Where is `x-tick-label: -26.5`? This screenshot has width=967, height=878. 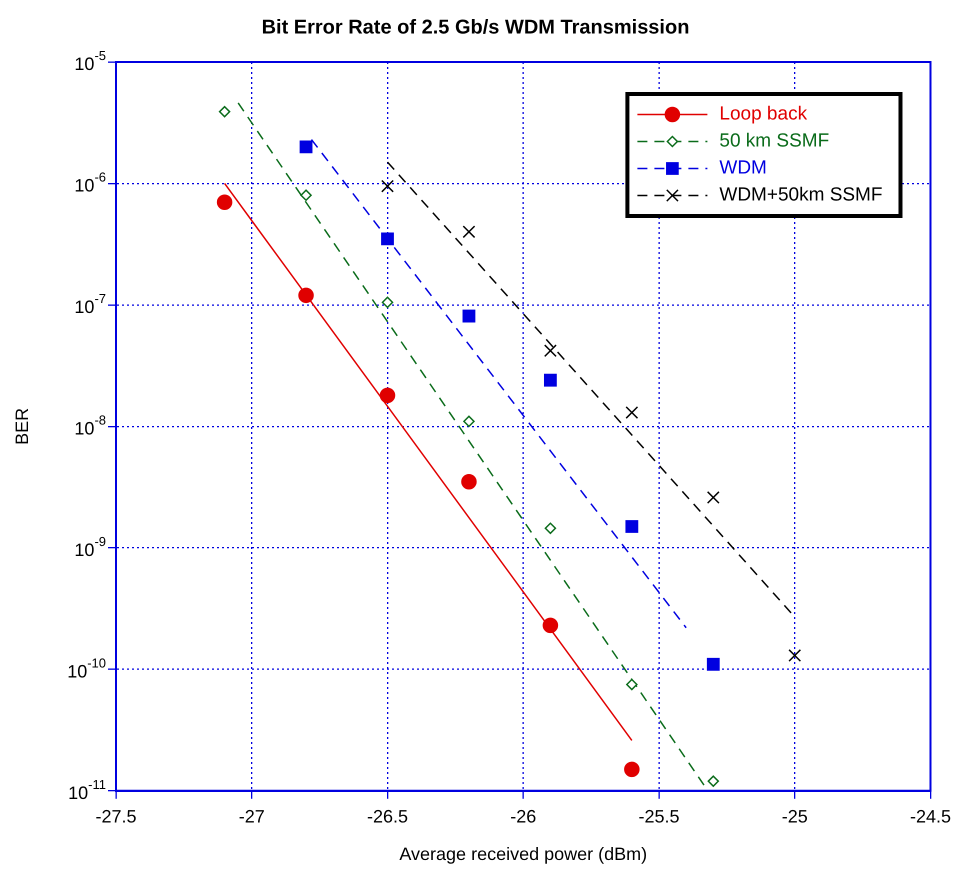
x-tick-label: -26.5 is located at coordinates (387, 816).